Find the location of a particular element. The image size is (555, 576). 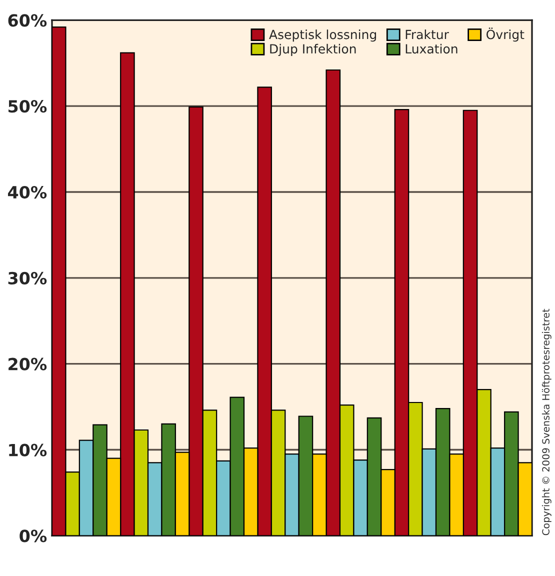

legend-label: Övrigt is located at coordinates (505, 35).